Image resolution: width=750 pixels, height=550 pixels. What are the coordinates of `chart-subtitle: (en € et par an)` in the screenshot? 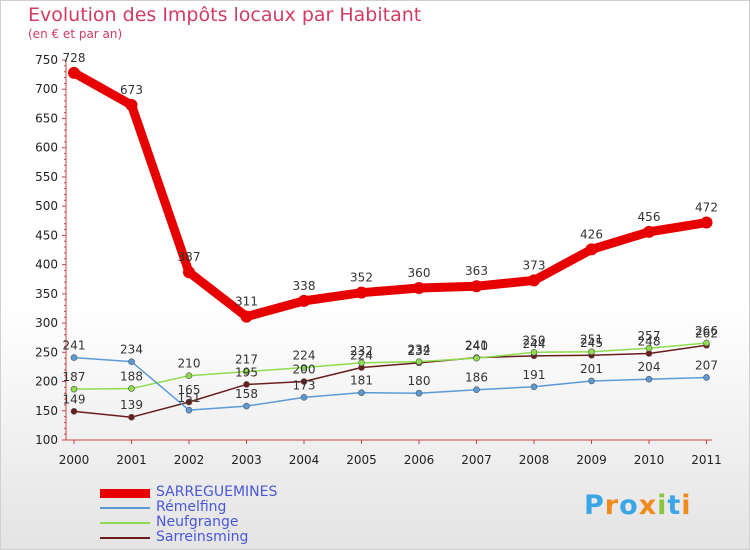 It's located at (75, 34).